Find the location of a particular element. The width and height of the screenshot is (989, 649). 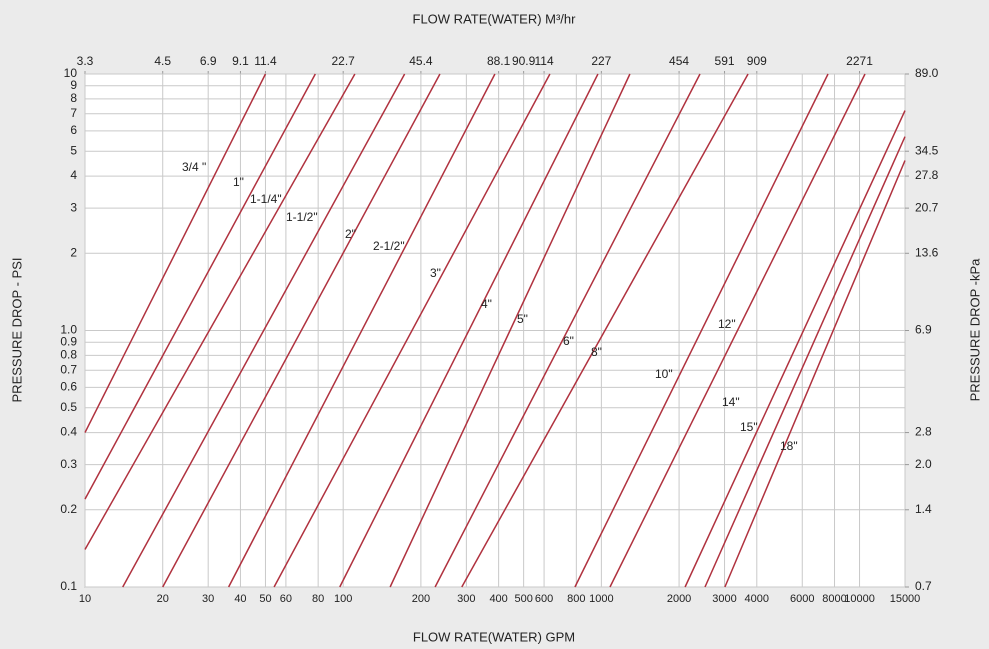

y-tick-label: 0.8 is located at coordinates (68, 355).